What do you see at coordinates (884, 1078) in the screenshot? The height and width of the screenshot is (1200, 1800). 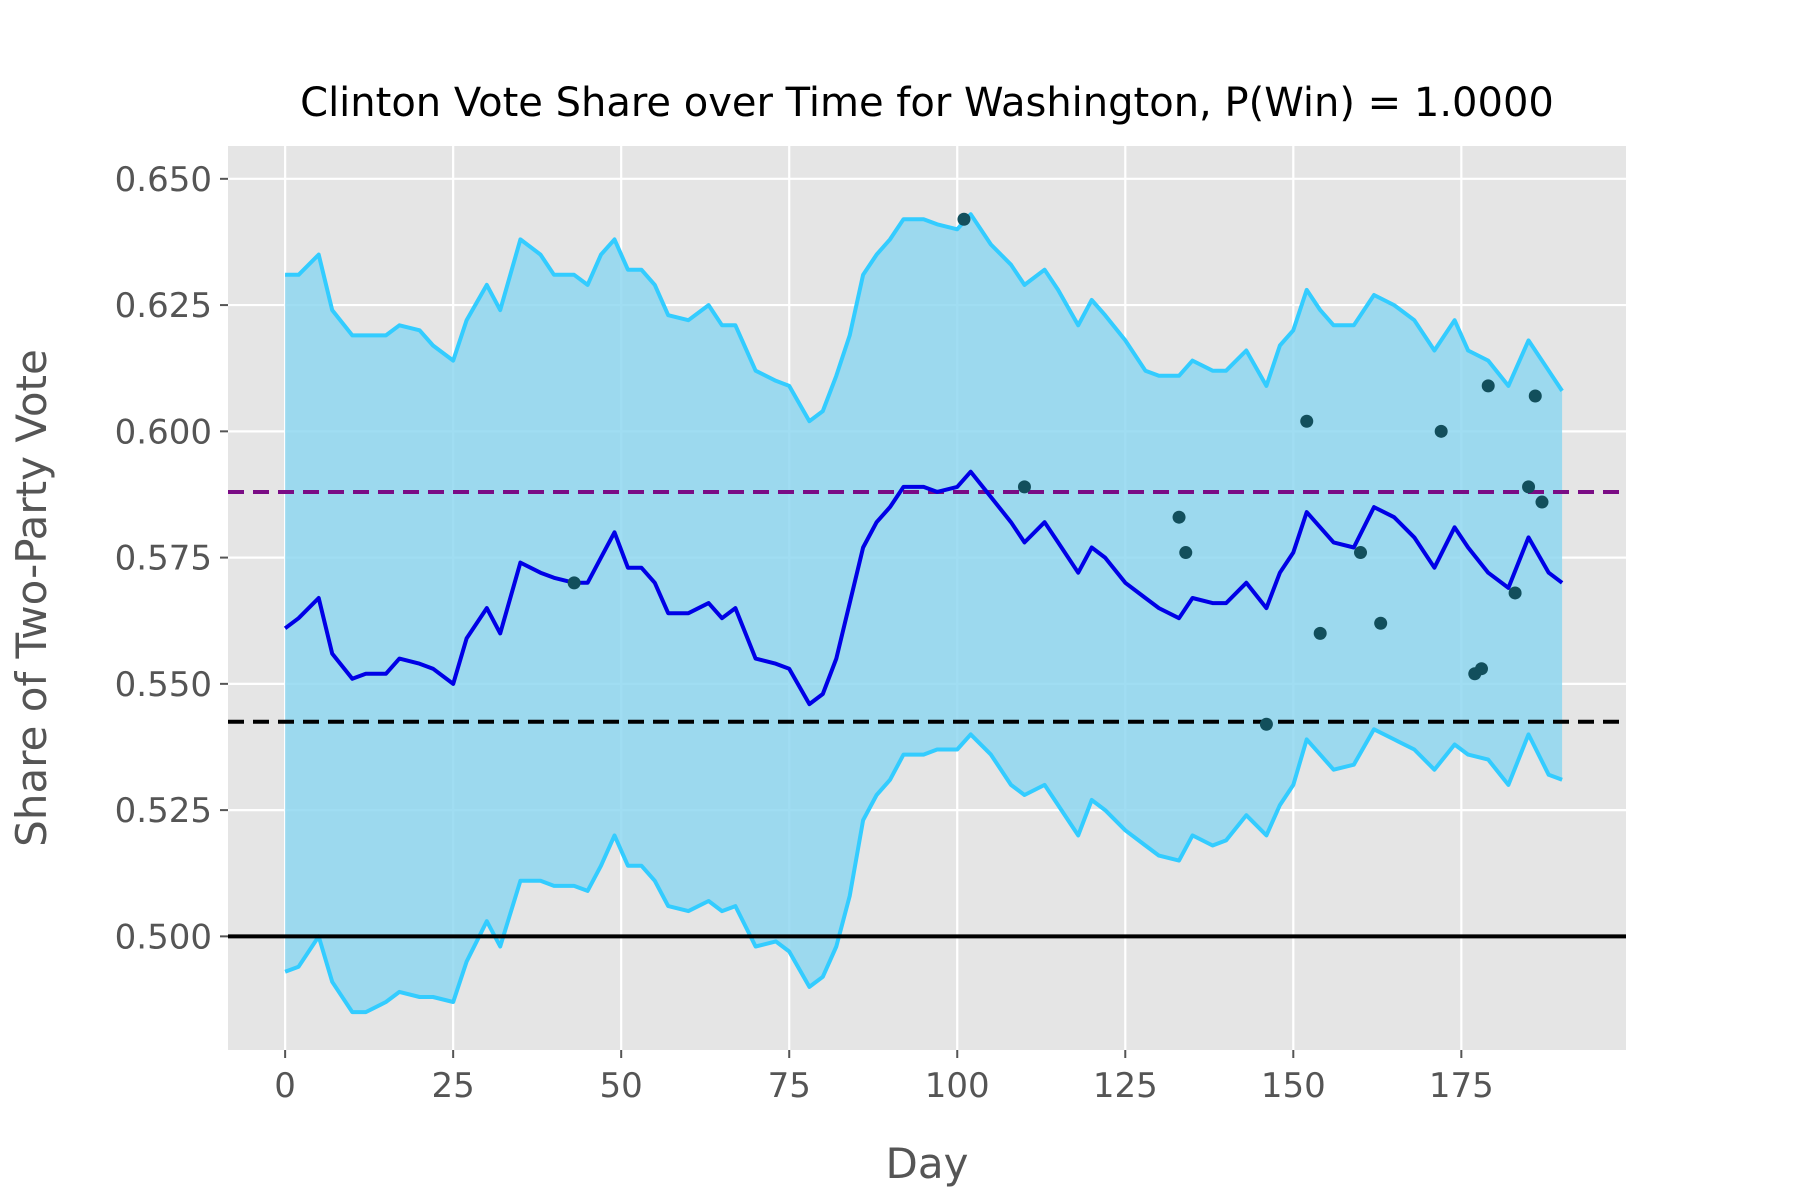 I see `x-axis-ticks: 0 25 50 75 100 125 150 175` at bounding box center [884, 1078].